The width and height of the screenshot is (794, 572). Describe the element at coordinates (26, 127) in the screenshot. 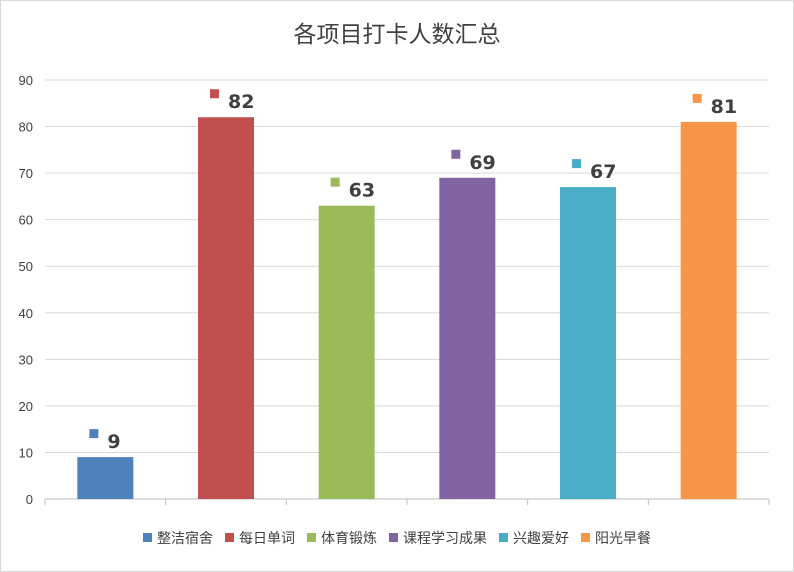

I see `y-tick-label: 80` at that location.